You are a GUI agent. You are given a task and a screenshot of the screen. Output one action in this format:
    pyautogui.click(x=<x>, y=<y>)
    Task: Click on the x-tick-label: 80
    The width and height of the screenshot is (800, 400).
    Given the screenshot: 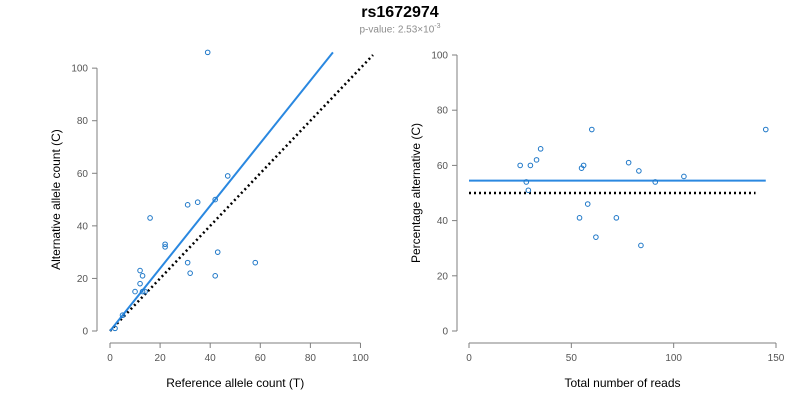 What is the action you would take?
    pyautogui.click(x=311, y=358)
    